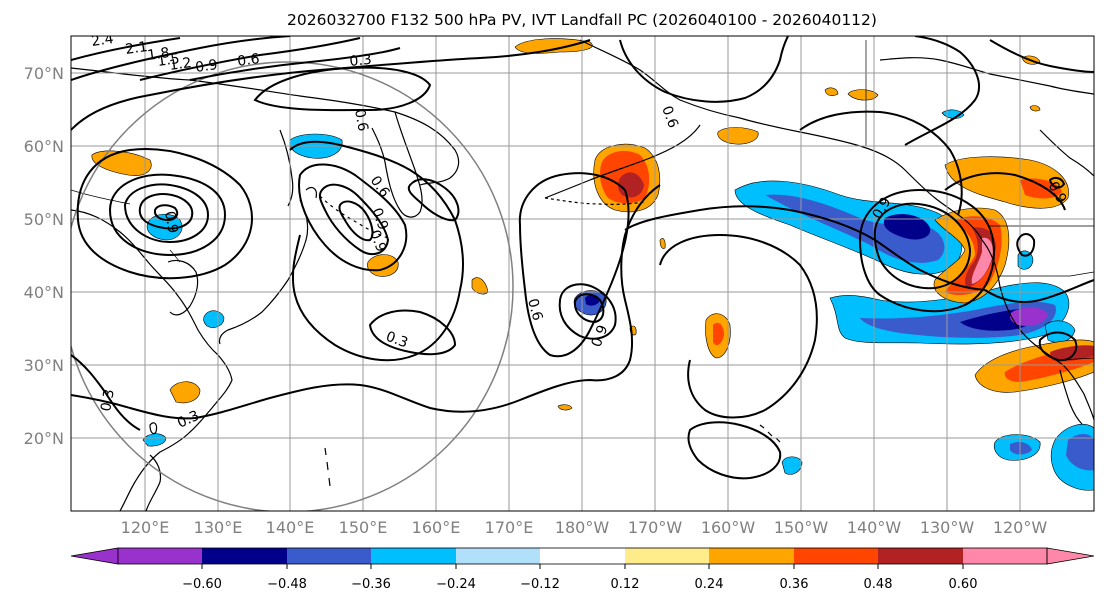  I want to click on coast-aleutians, so click(595, 201).